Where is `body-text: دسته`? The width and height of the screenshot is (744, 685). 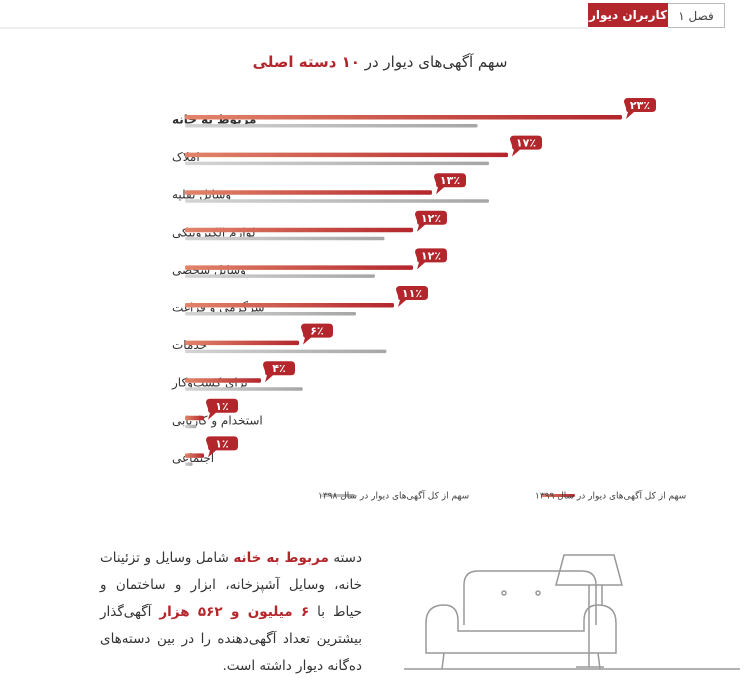
body-text: دسته is located at coordinates (345, 558).